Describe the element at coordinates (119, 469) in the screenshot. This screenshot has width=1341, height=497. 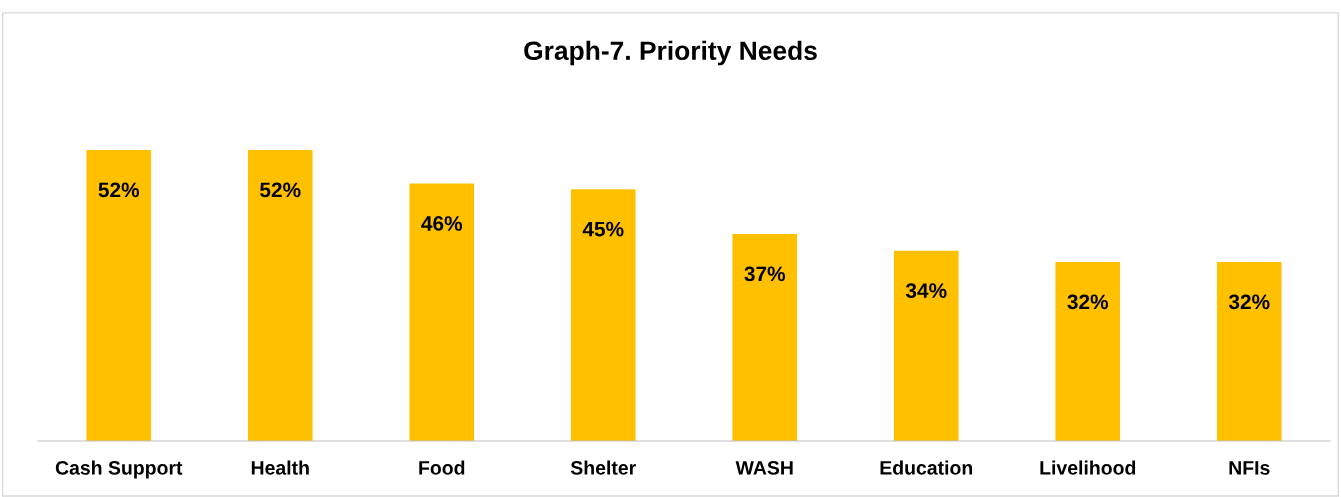
I see `x-tick-label: Cash Support` at that location.